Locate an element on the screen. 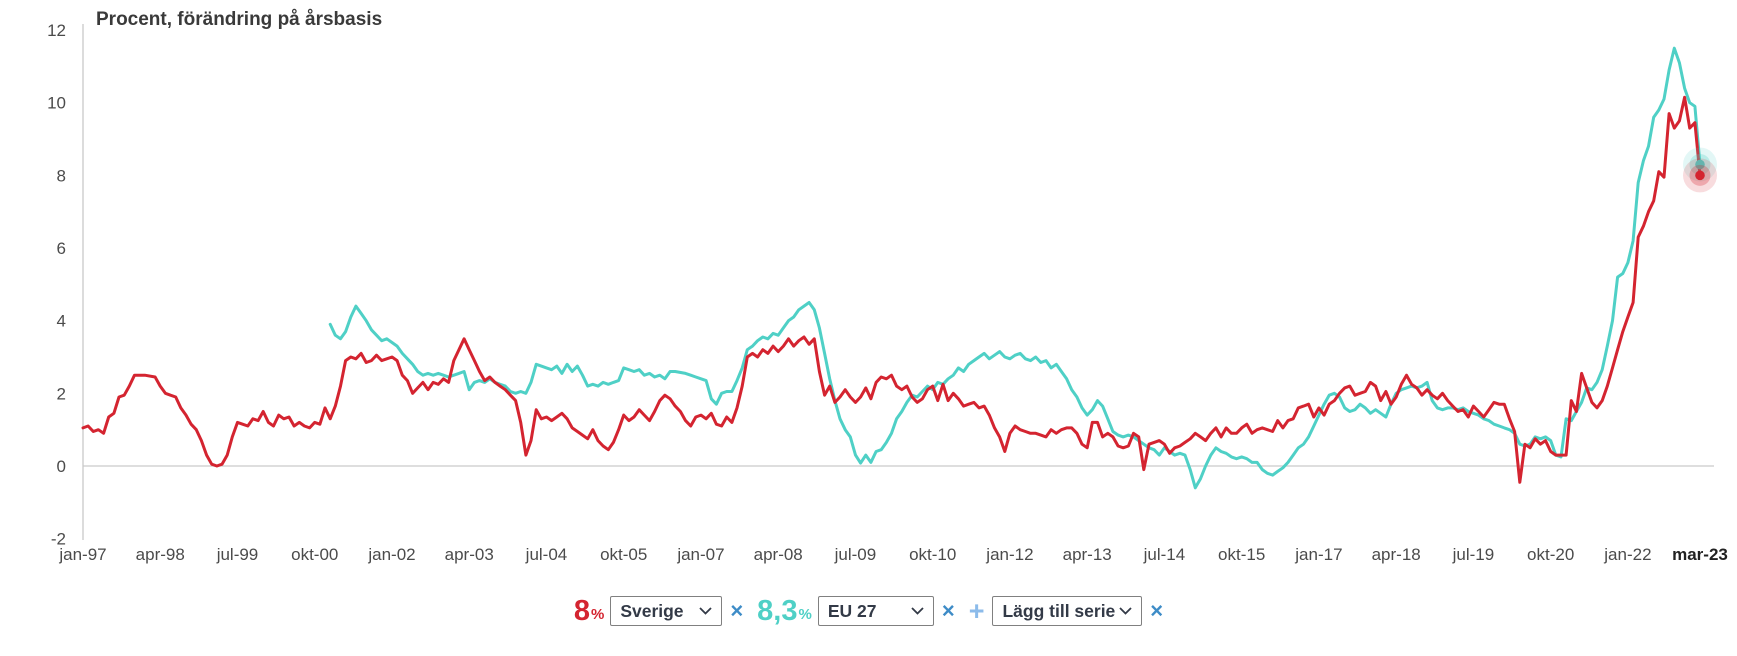  series-control-eu27: 8,3 % EU 27 × is located at coordinates (856, 611).